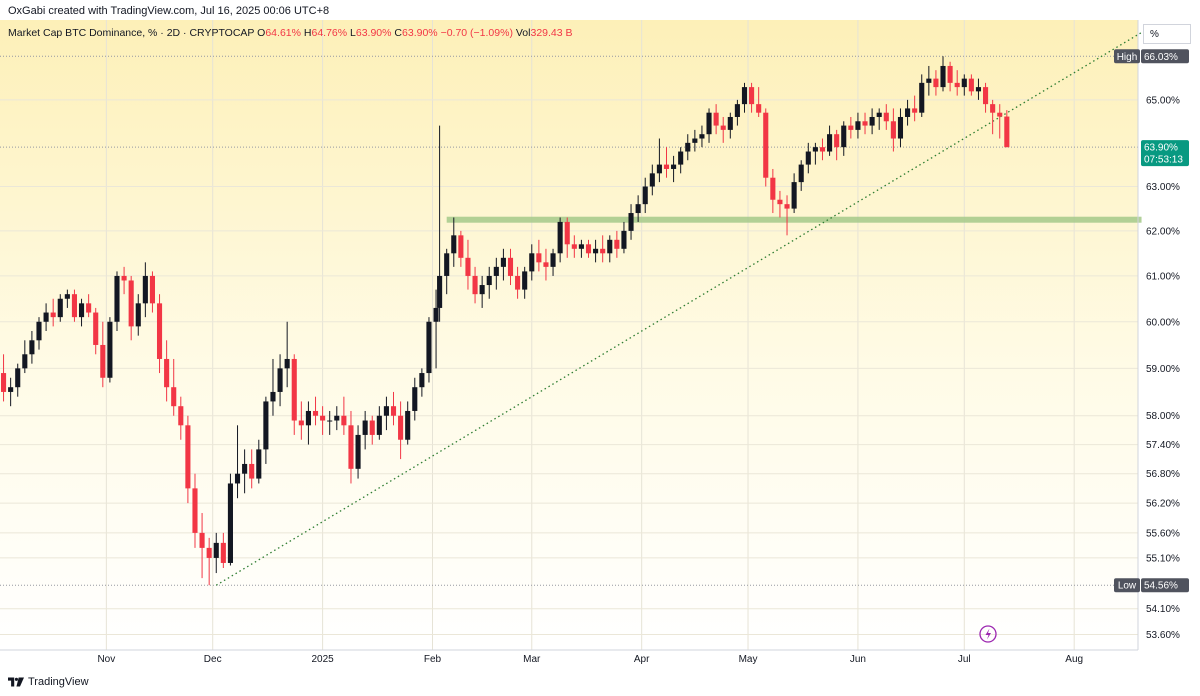 The height and width of the screenshot is (696, 1200). What do you see at coordinates (988, 634) in the screenshot?
I see `lightning-icon` at bounding box center [988, 634].